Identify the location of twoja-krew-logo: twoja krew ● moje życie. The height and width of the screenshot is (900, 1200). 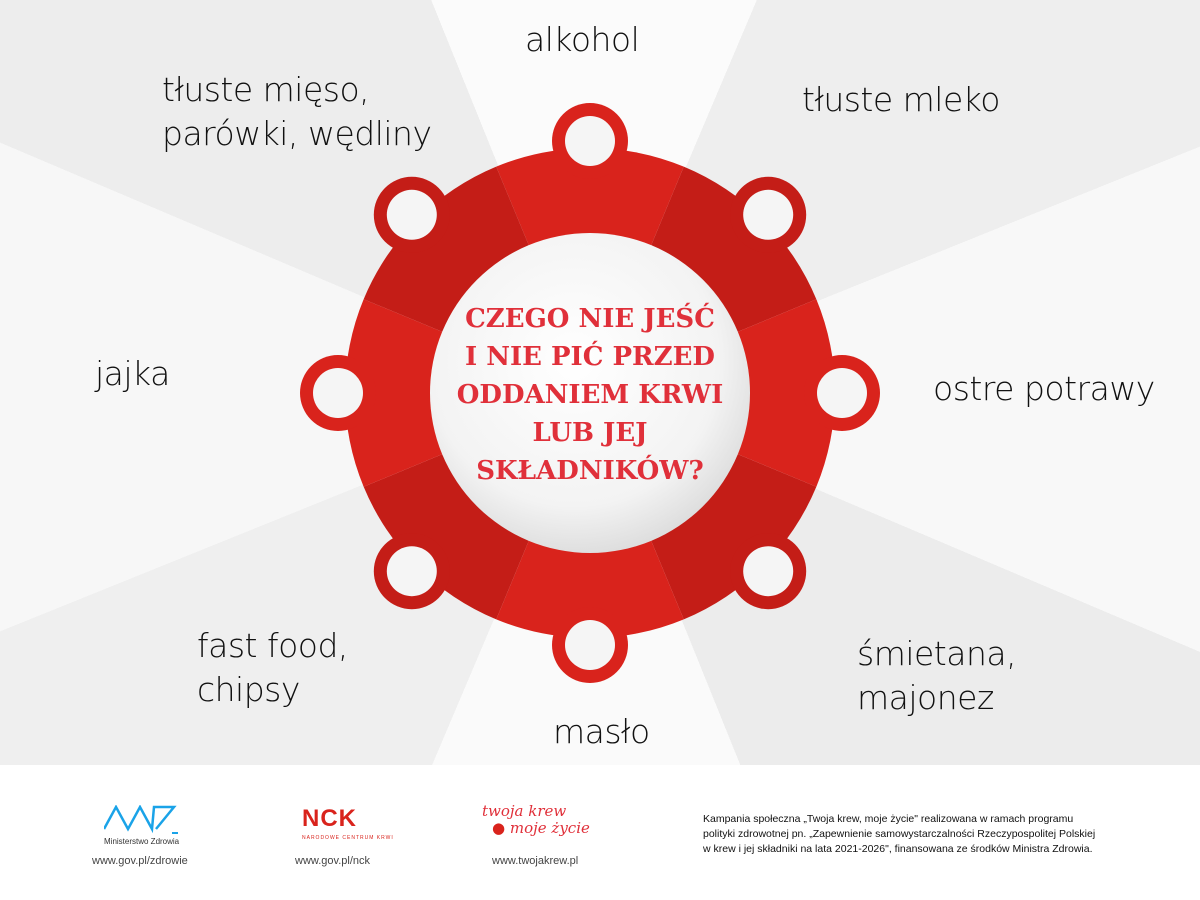
(536, 819).